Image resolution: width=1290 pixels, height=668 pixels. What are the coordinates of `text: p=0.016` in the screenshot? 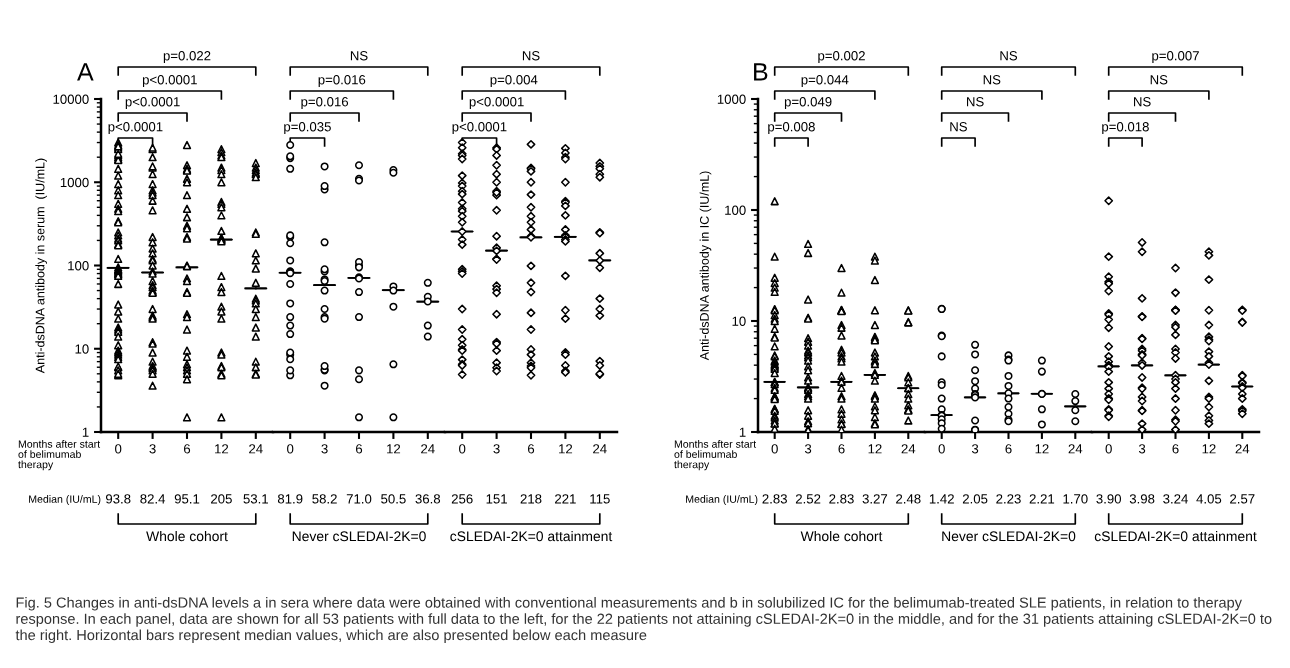 It's located at (342, 81).